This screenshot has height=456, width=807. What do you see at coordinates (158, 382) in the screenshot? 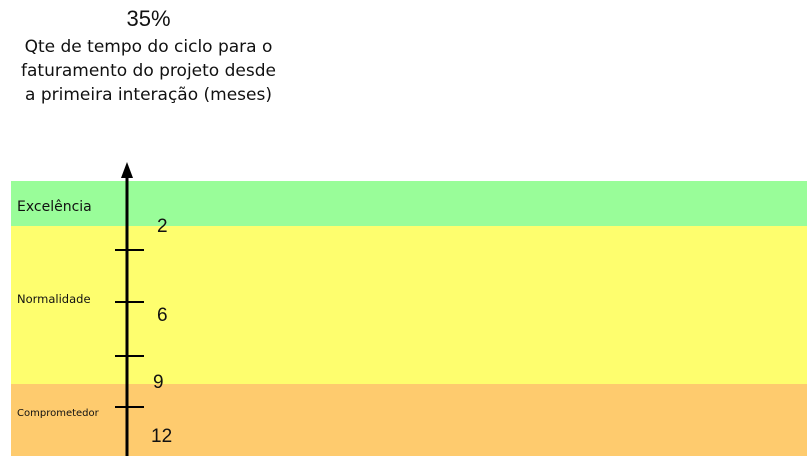
I see `tick-label: 9` at bounding box center [158, 382].